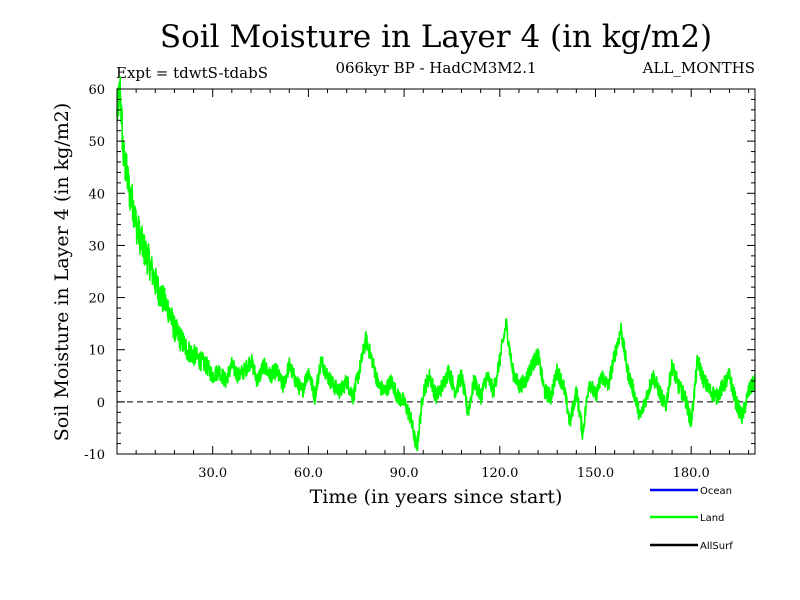 Image resolution: width=800 pixels, height=600 pixels. I want to click on legend-label-ocean: Ocean, so click(716, 491).